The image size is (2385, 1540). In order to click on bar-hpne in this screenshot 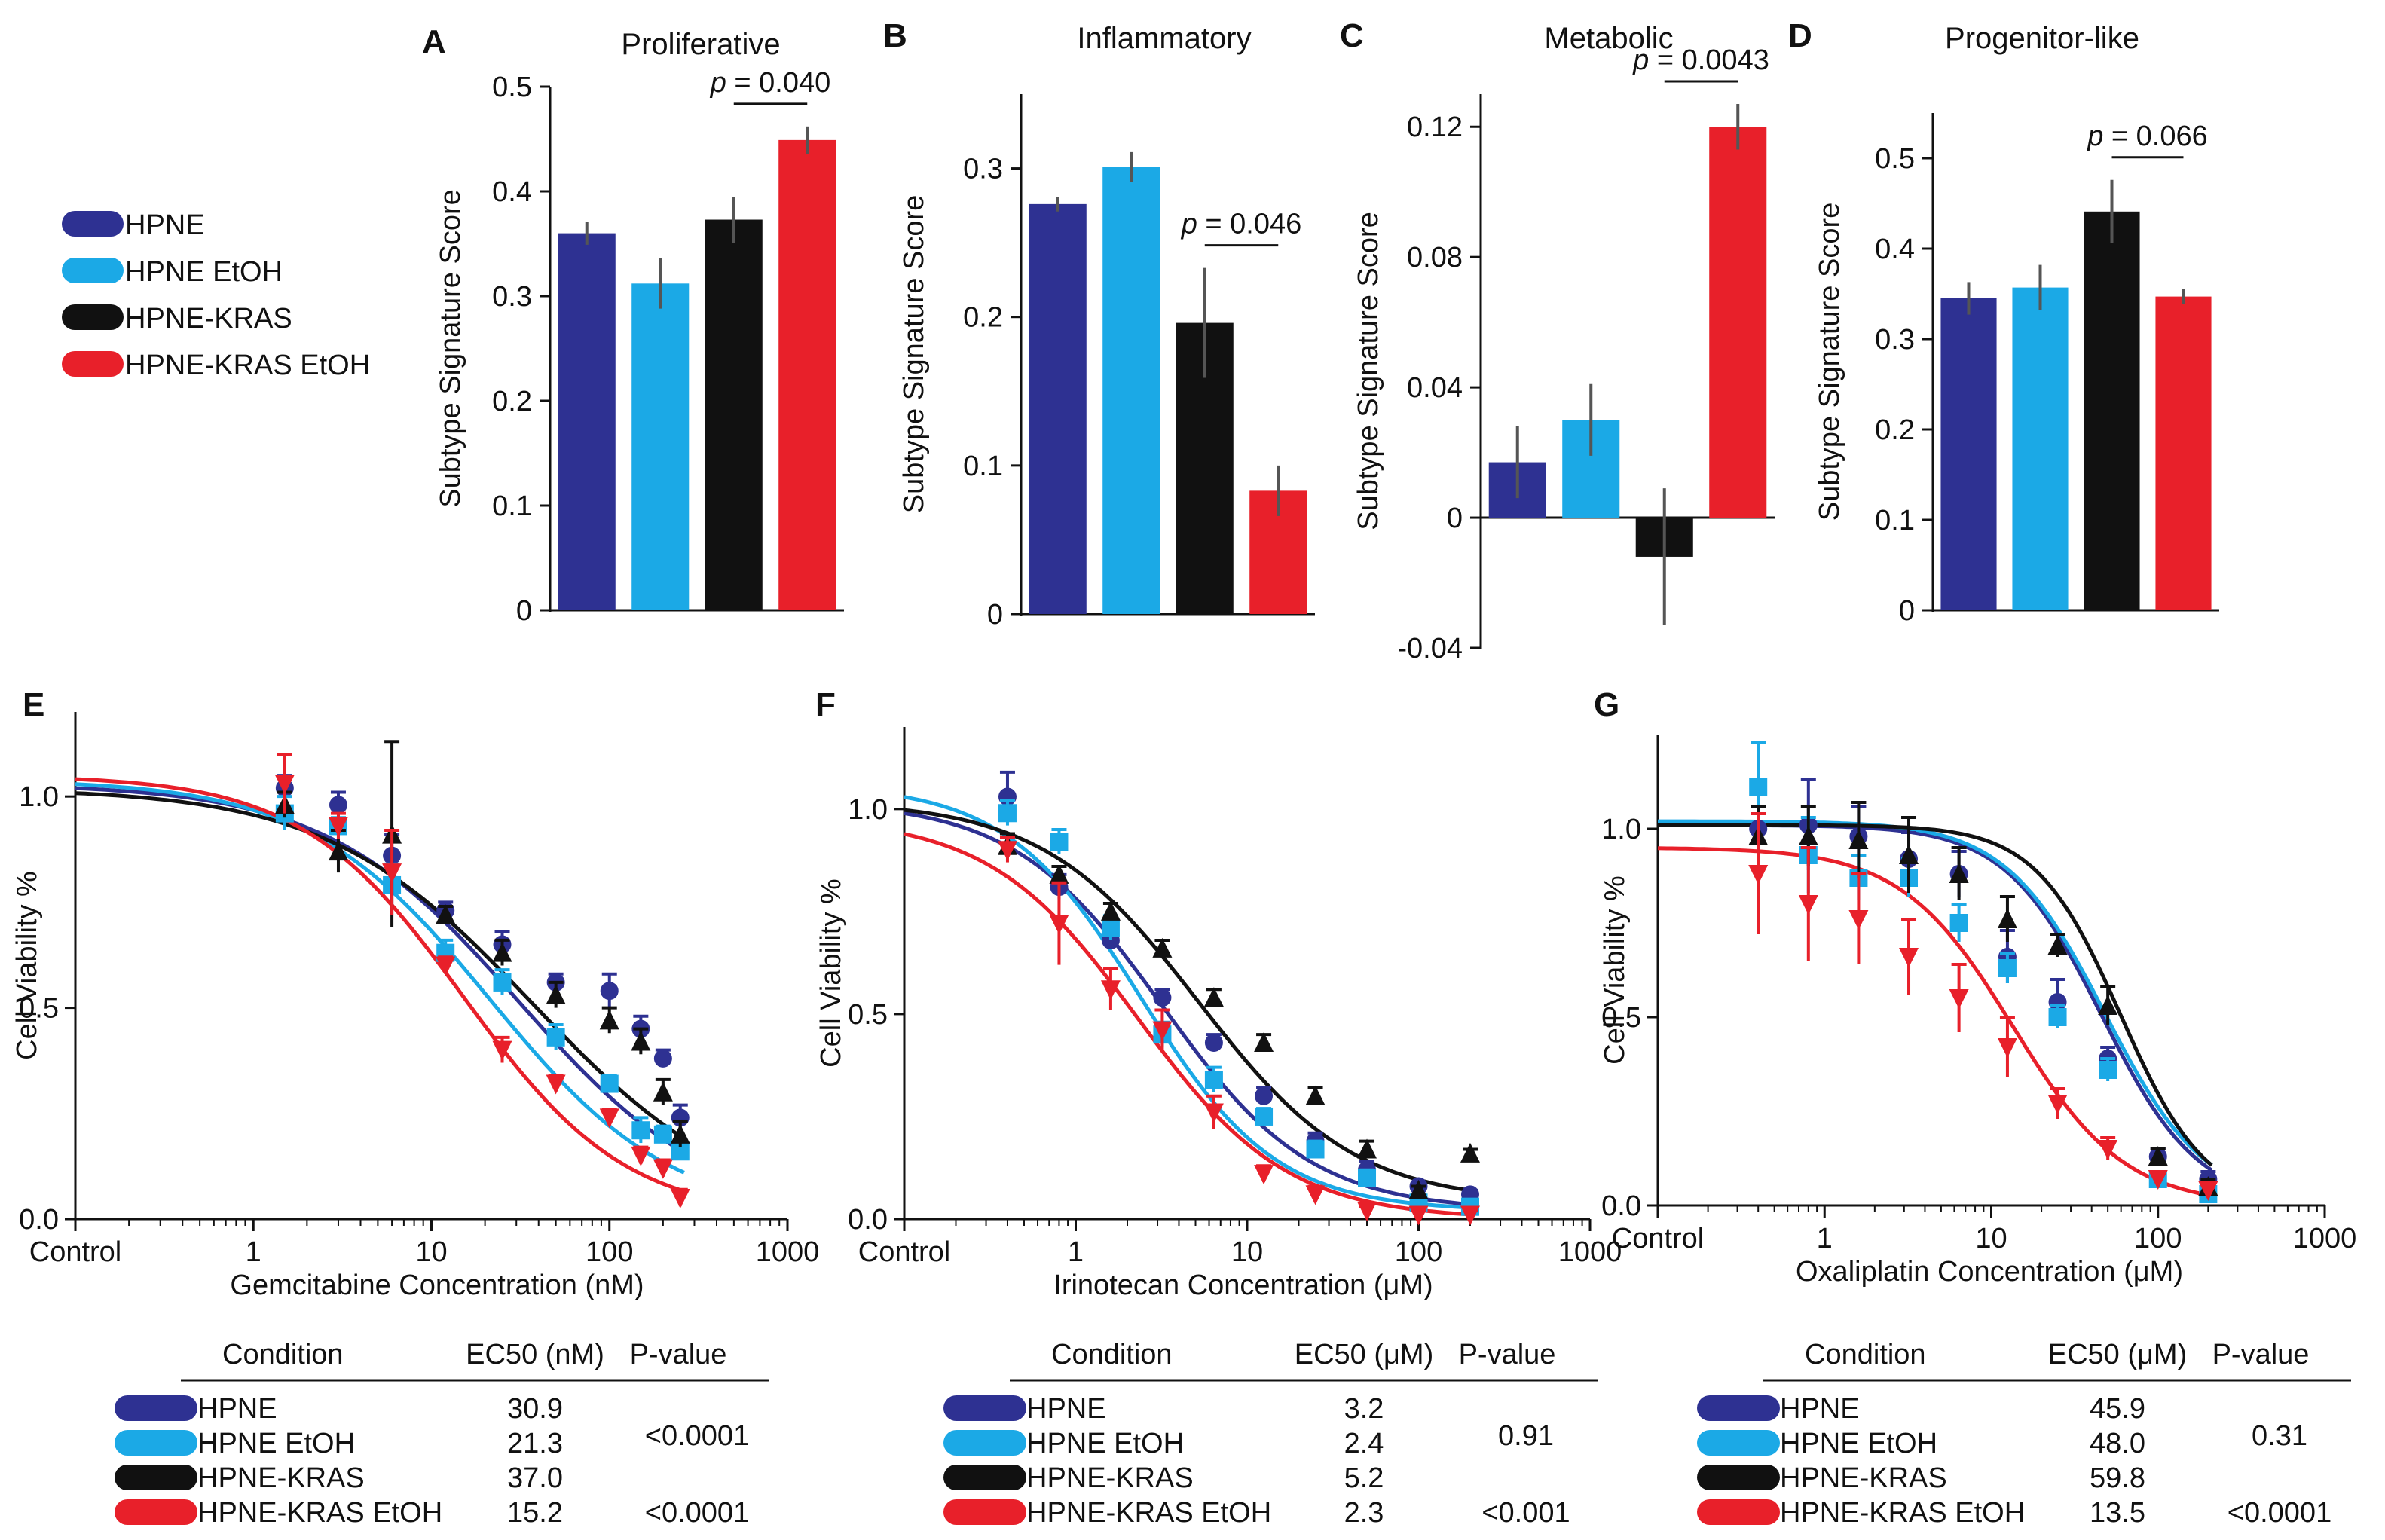, I will do `click(1968, 454)`.